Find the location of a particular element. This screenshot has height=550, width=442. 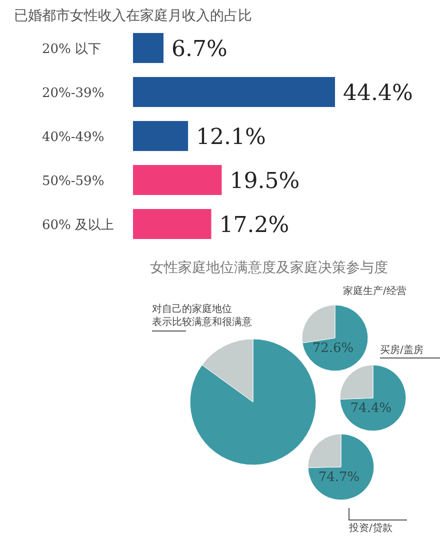

data-label: 19.5% is located at coordinates (265, 181).